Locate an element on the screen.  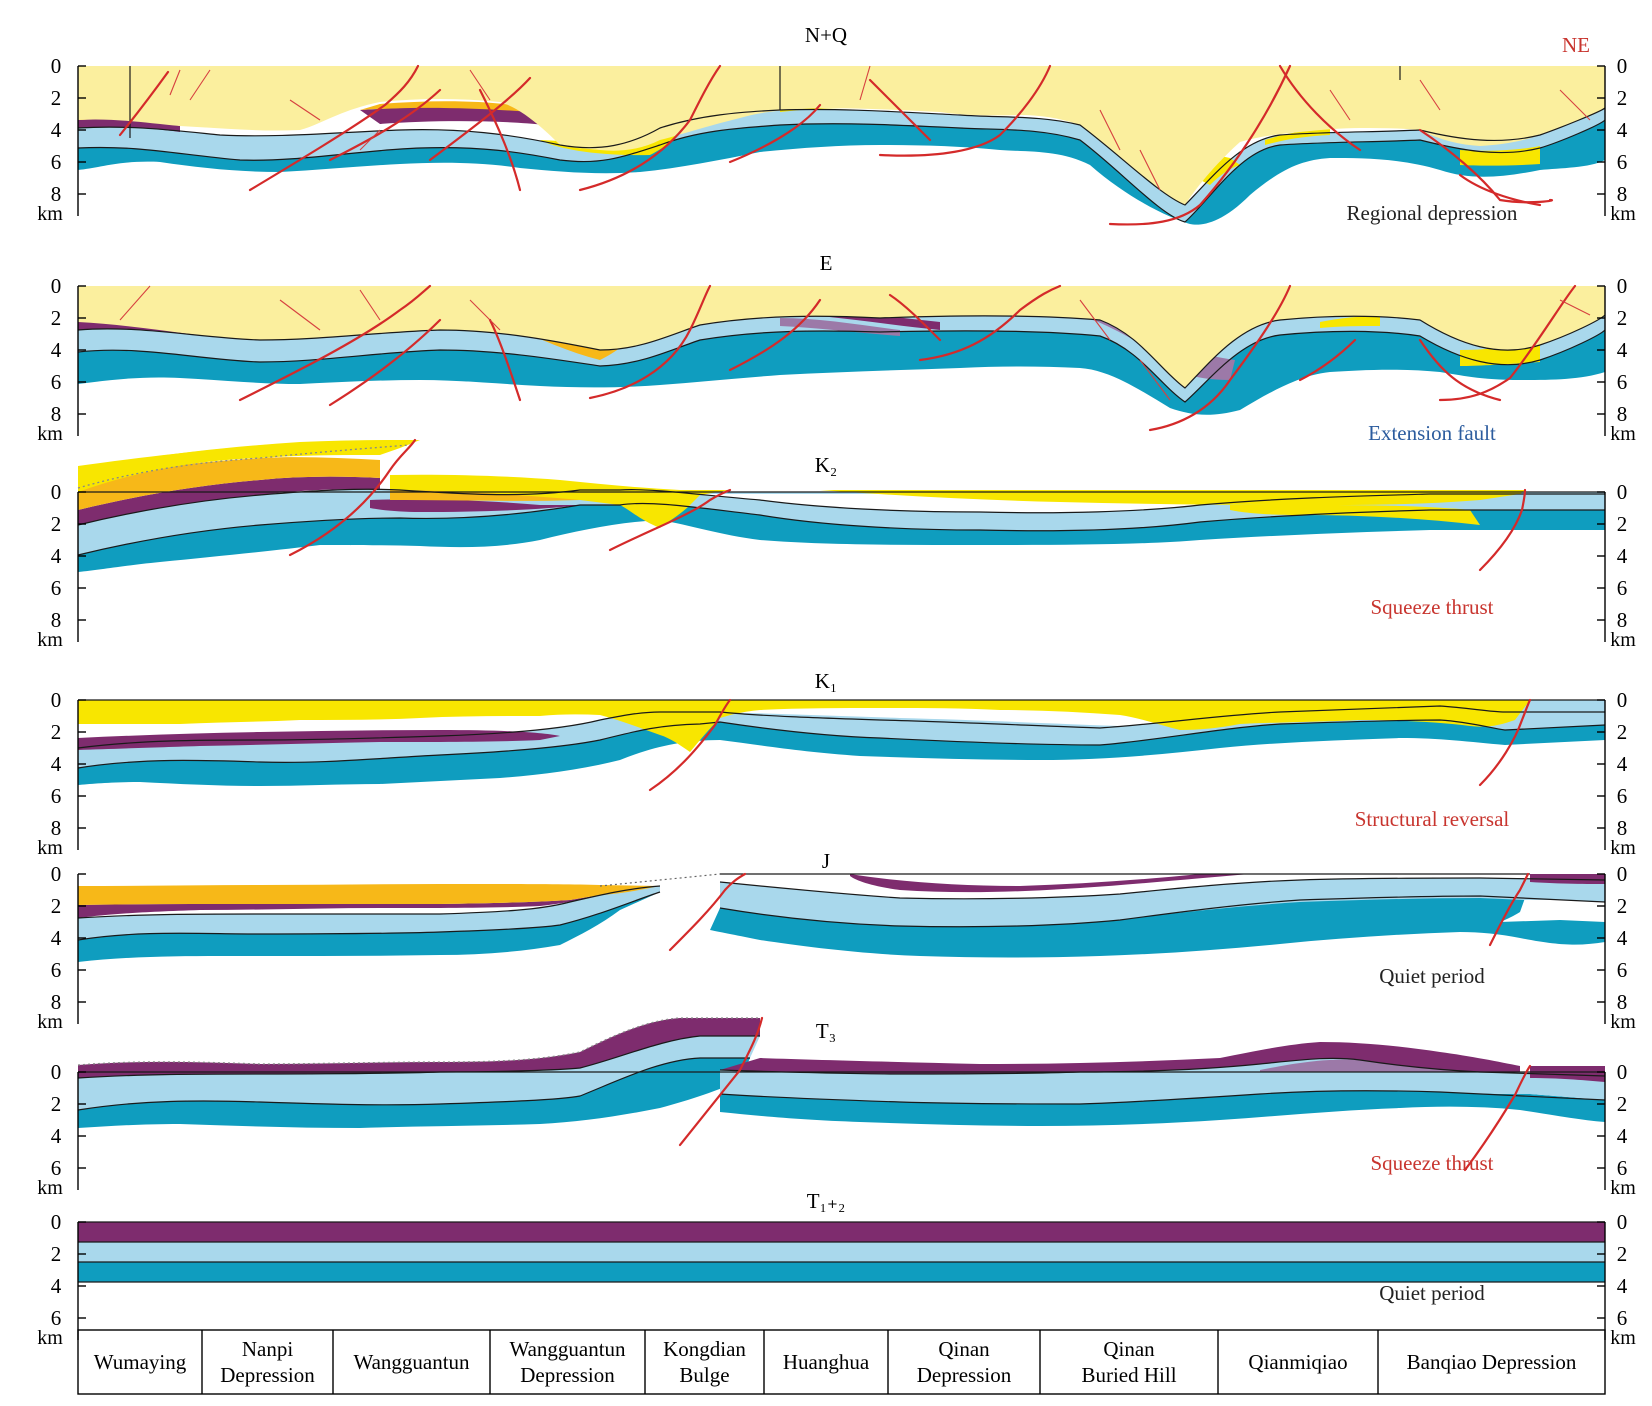
panel-e: E is located at coordinates (841, 341).